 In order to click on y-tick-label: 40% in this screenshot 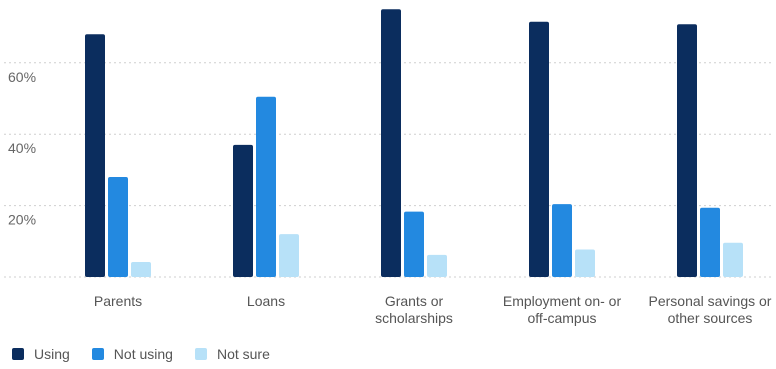, I will do `click(22, 148)`.